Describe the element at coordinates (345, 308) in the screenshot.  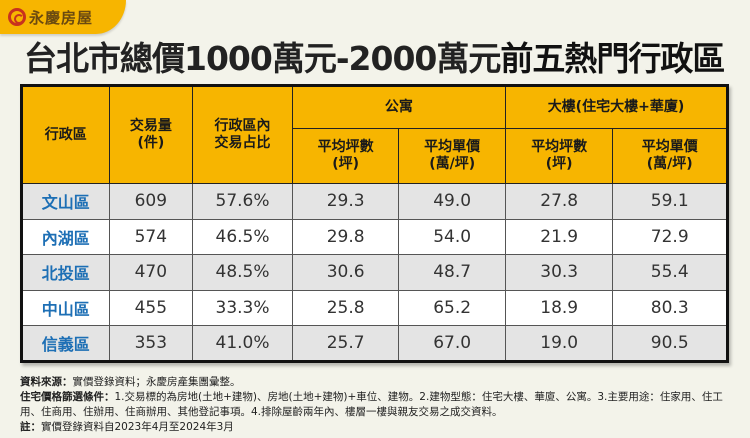
I see `cell-apt-area: 25.8` at that location.